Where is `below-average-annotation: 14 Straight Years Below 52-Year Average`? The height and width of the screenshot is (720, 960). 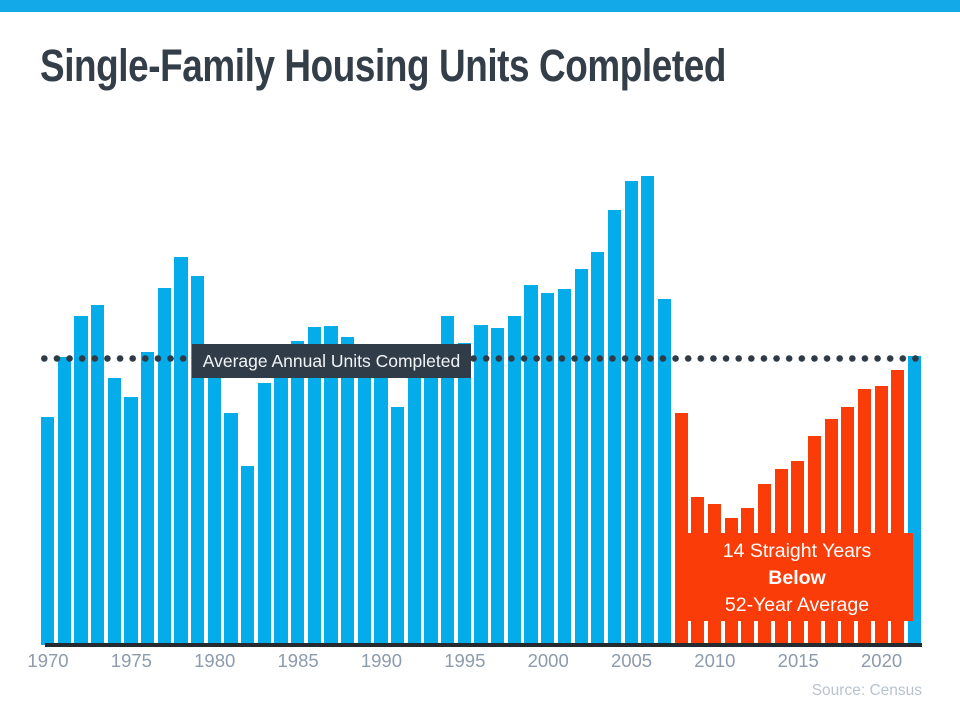 below-average-annotation: 14 Straight Years Below 52-Year Average is located at coordinates (797, 577).